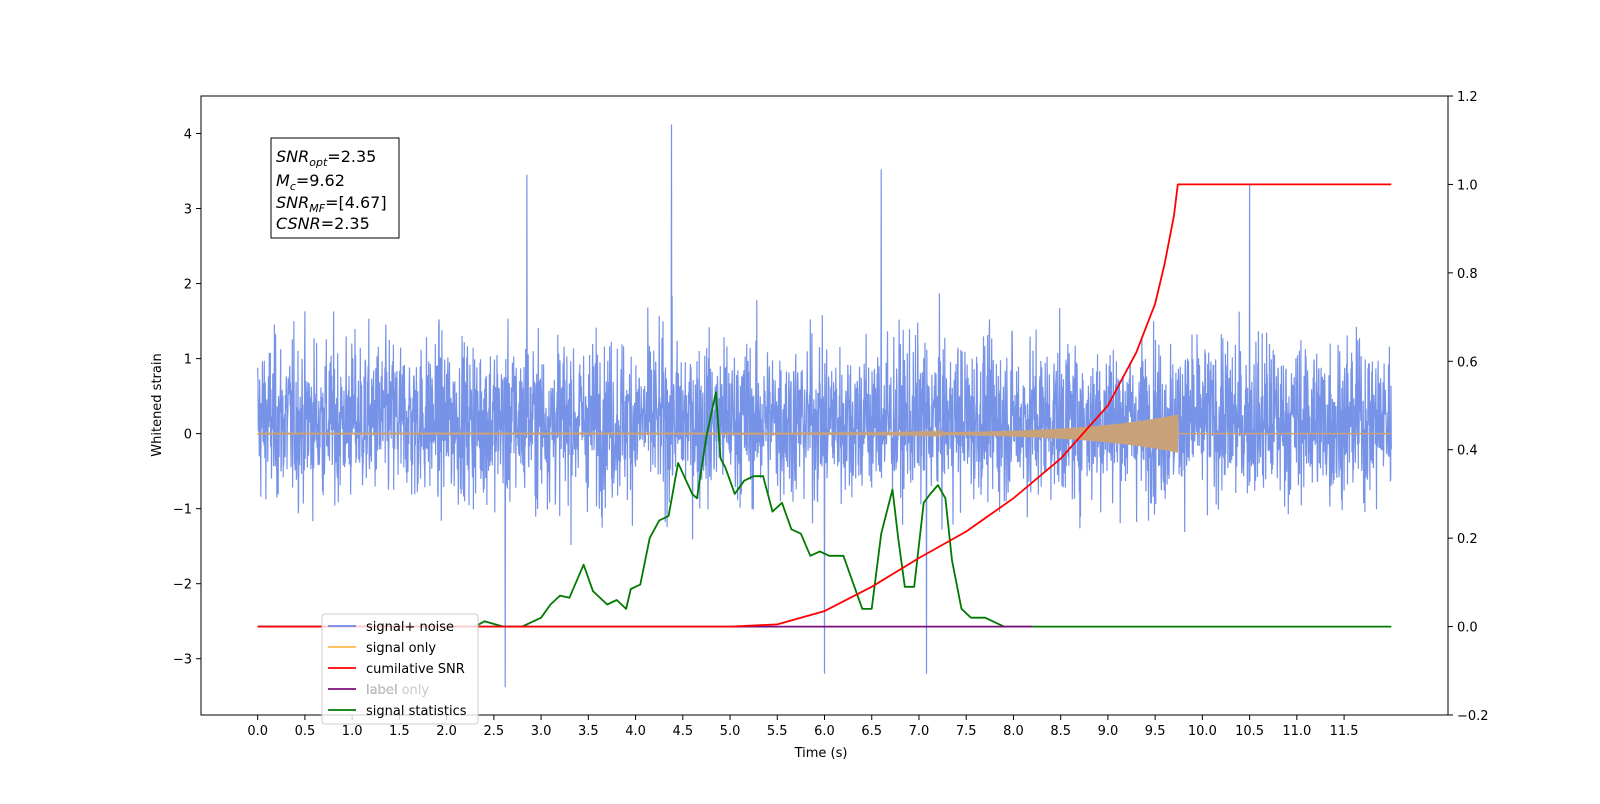 The height and width of the screenshot is (804, 1600). What do you see at coordinates (188, 435) in the screenshot?
I see `y-tick-label: 0` at bounding box center [188, 435].